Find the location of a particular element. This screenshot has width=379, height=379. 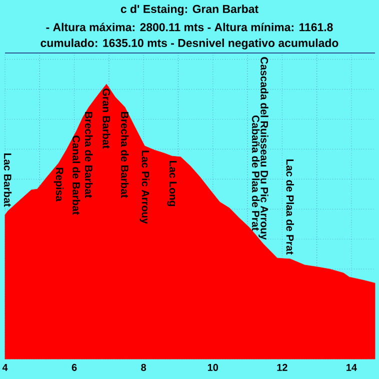

text: cumulado: 1635.10 mts - Desnivel negativo acumulado is located at coordinates (189, 44).